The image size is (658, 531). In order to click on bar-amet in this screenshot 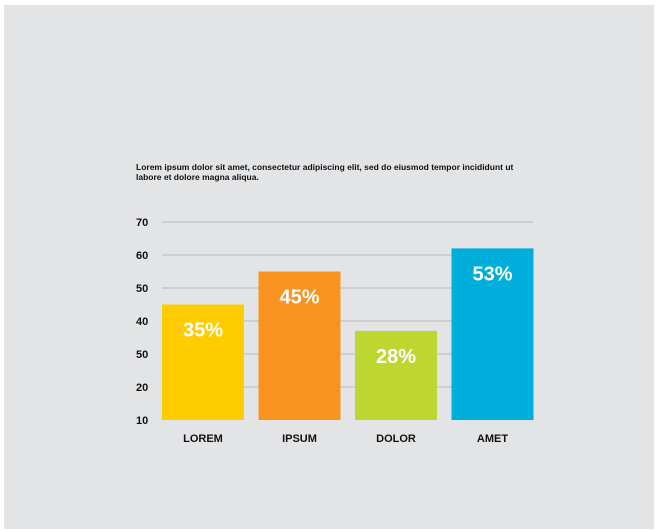, I will do `click(492, 334)`.